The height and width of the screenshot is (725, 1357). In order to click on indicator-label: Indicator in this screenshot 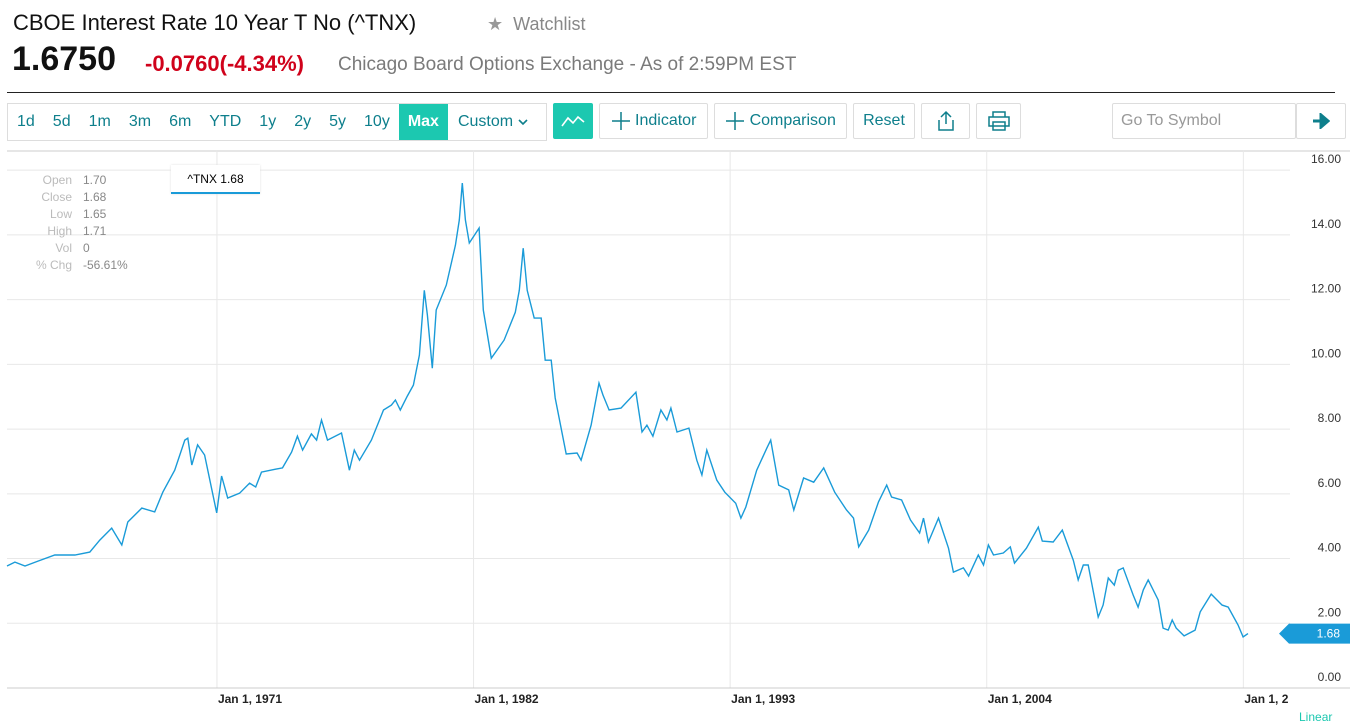, I will do `click(666, 120)`.